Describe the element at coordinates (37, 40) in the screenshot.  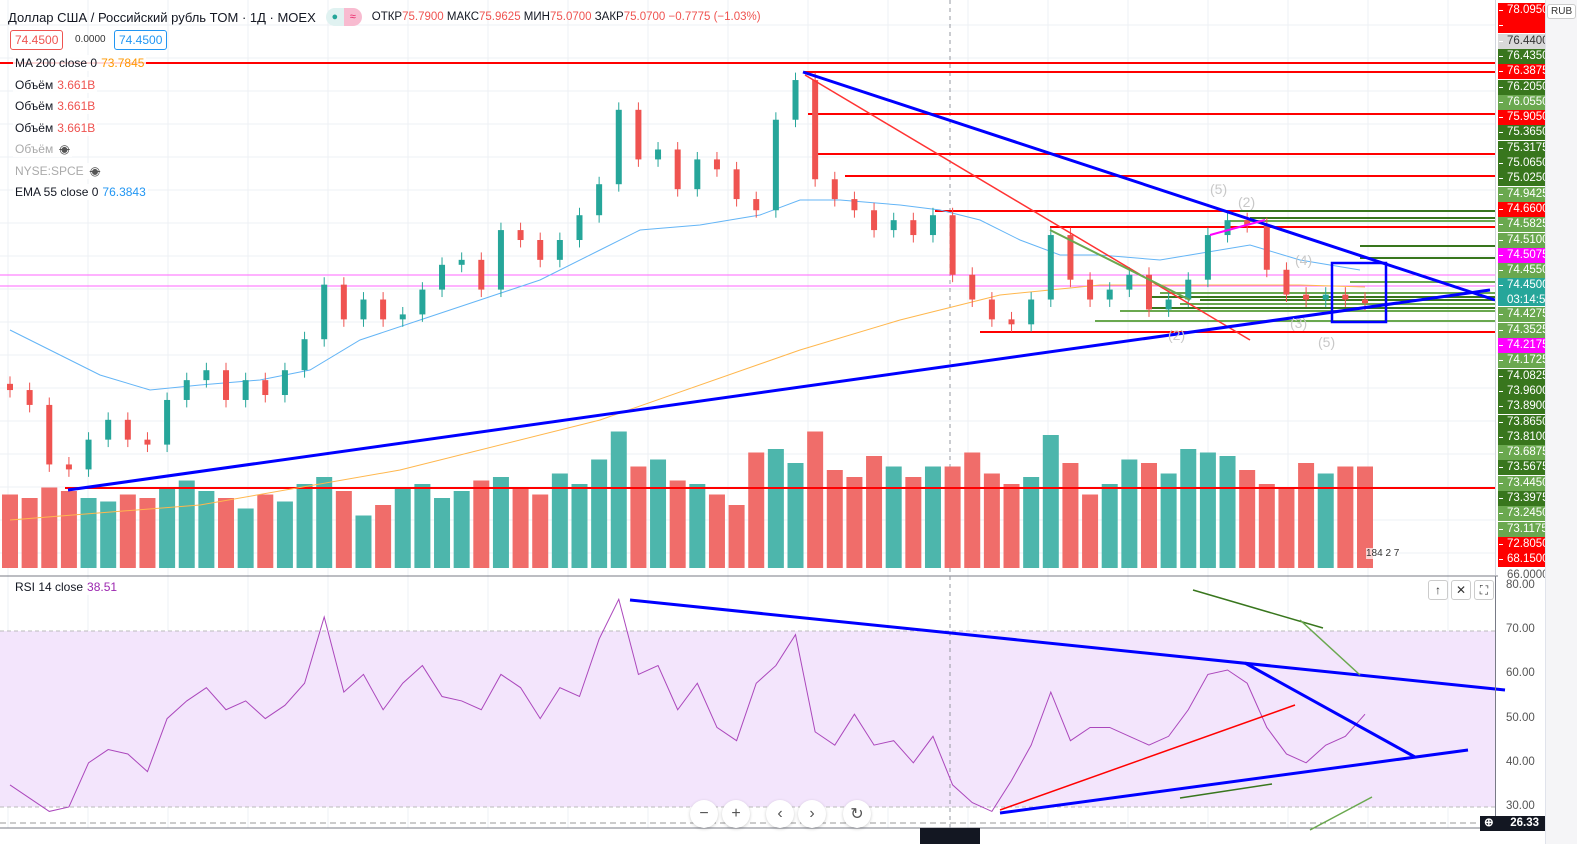
I see `sell-button: 74.4500` at that location.